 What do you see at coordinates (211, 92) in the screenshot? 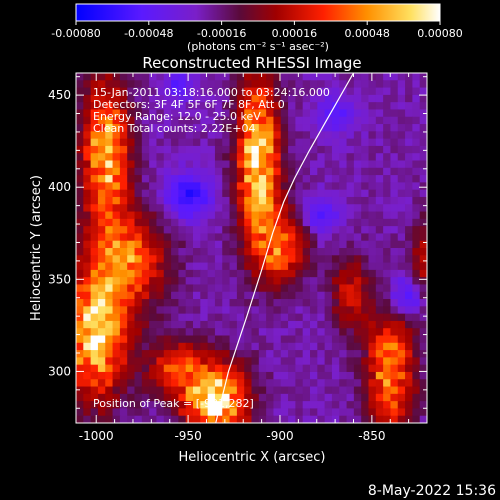
I see `annotation-time-range: 15-Jan-2011 03:18:16.000 to 03:24:16.000` at bounding box center [211, 92].